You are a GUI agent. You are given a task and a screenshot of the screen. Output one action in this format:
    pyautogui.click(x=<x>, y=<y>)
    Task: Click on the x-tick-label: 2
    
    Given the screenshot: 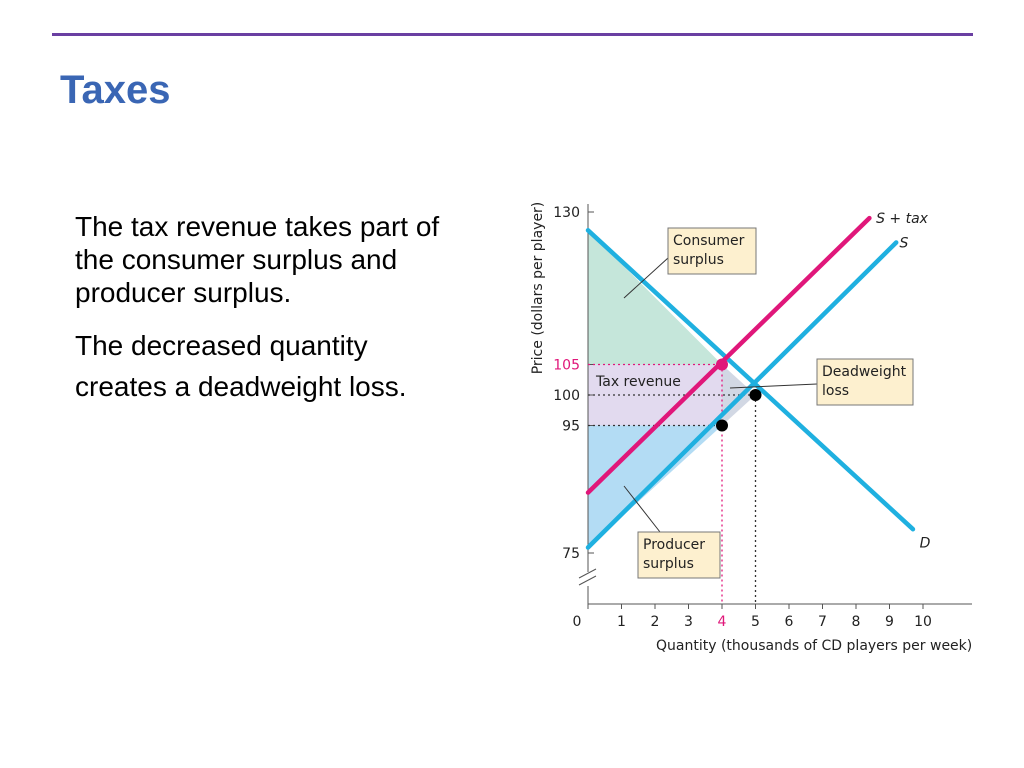 What is the action you would take?
    pyautogui.click(x=655, y=622)
    